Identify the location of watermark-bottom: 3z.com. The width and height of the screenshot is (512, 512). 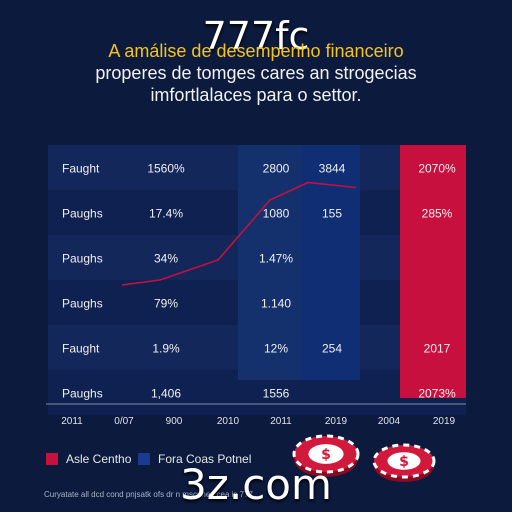
(256, 484).